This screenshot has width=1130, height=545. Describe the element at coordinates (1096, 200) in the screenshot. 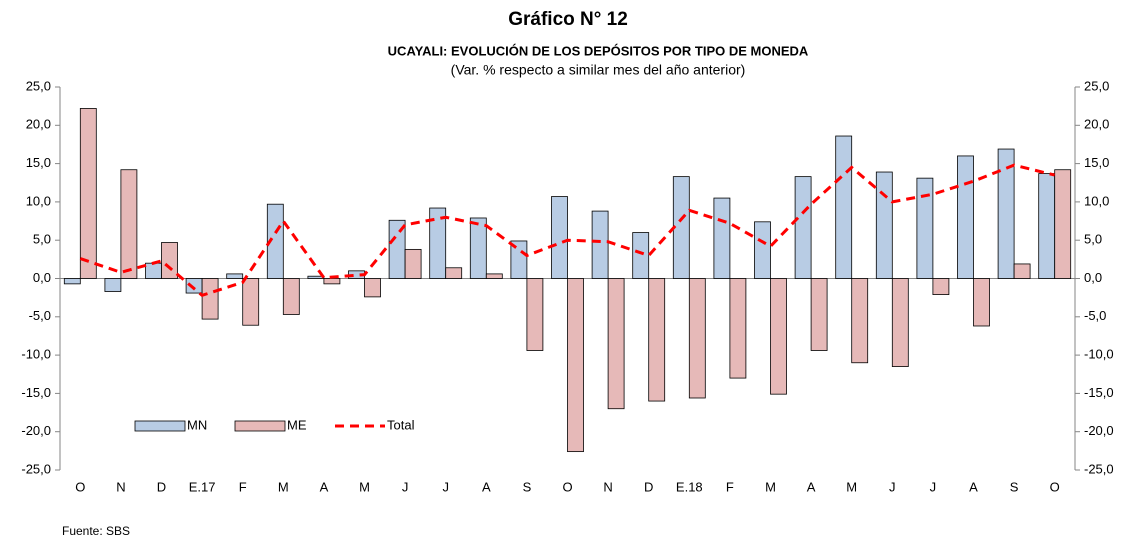

I see `y2-tick-label: 10,0` at that location.